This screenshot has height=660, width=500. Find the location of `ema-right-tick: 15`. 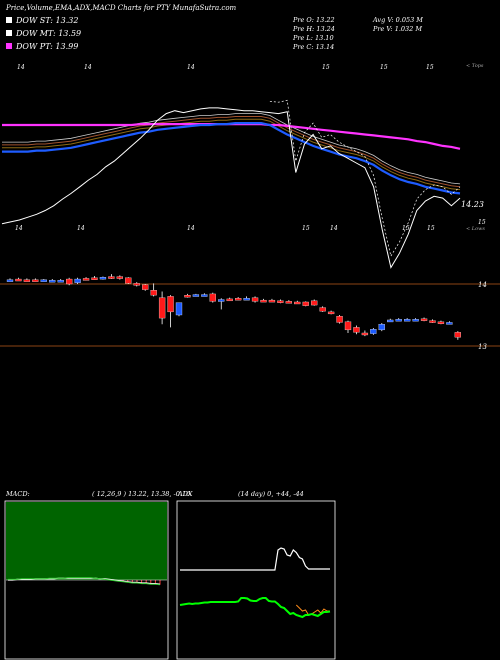

ema-right-tick: 15 is located at coordinates (482, 222).